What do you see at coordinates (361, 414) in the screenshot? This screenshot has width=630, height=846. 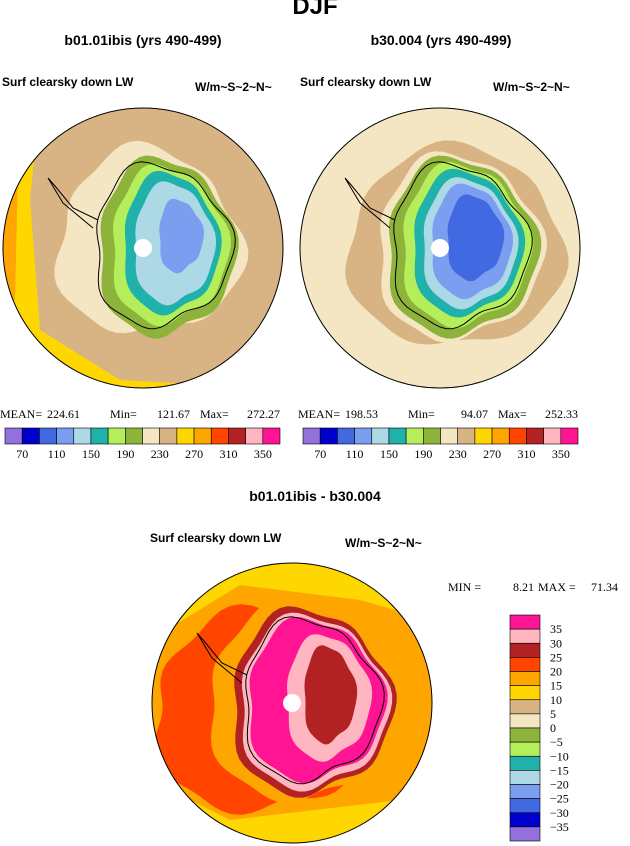 I see `stat-value: 198.53` at bounding box center [361, 414].